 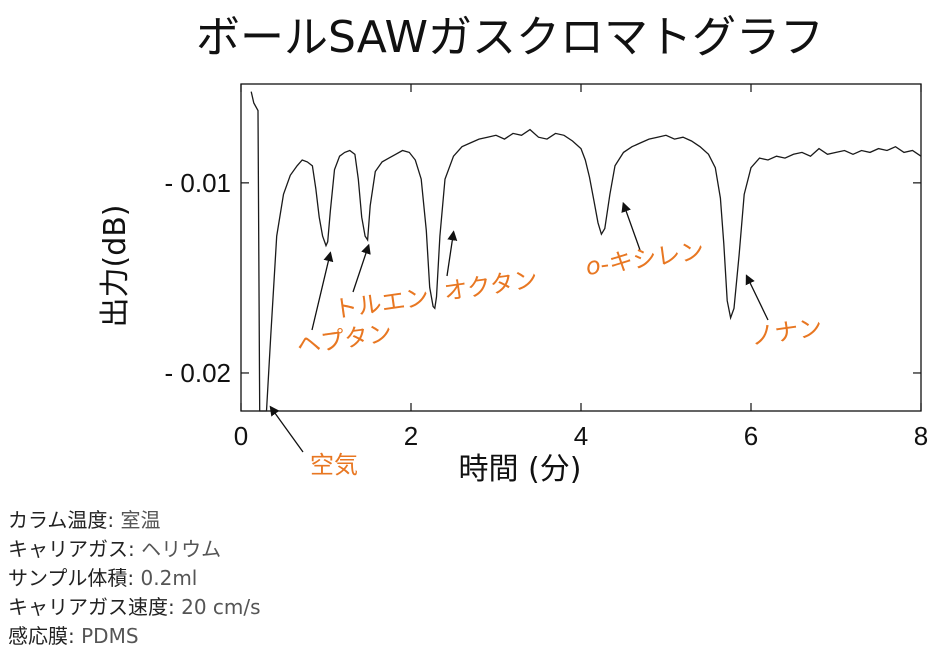 What do you see at coordinates (491, 285) in the screenshot?
I see `annotation-label: オクタン` at bounding box center [491, 285].